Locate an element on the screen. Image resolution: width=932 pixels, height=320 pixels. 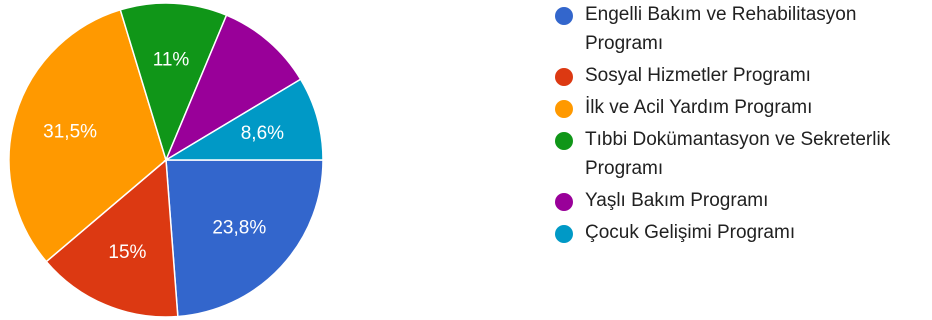
legend-item: İlk ve Acil Yardım Programı is located at coordinates (743, 109).